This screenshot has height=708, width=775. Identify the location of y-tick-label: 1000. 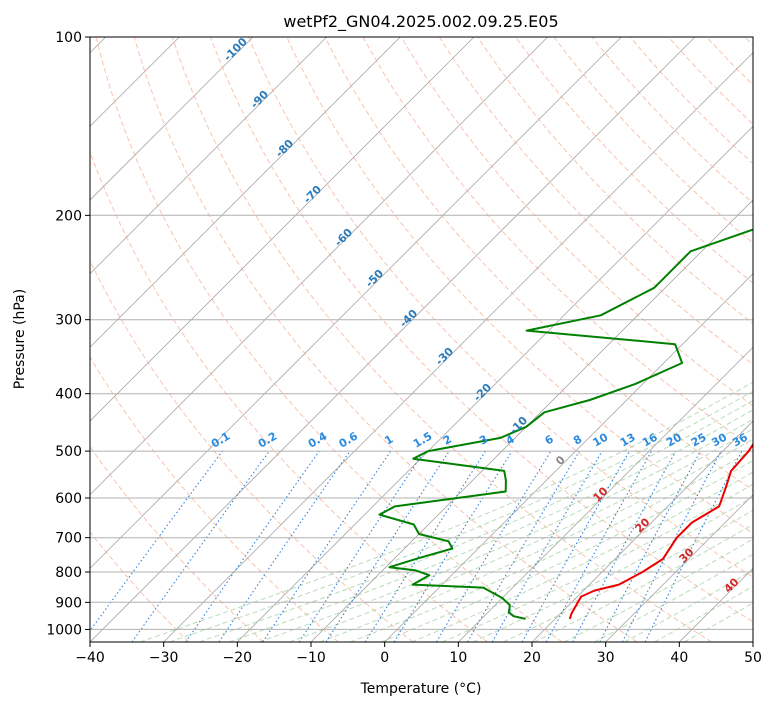
(64, 630).